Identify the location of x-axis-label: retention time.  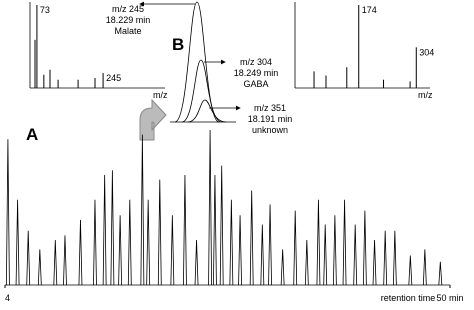
(408, 298).